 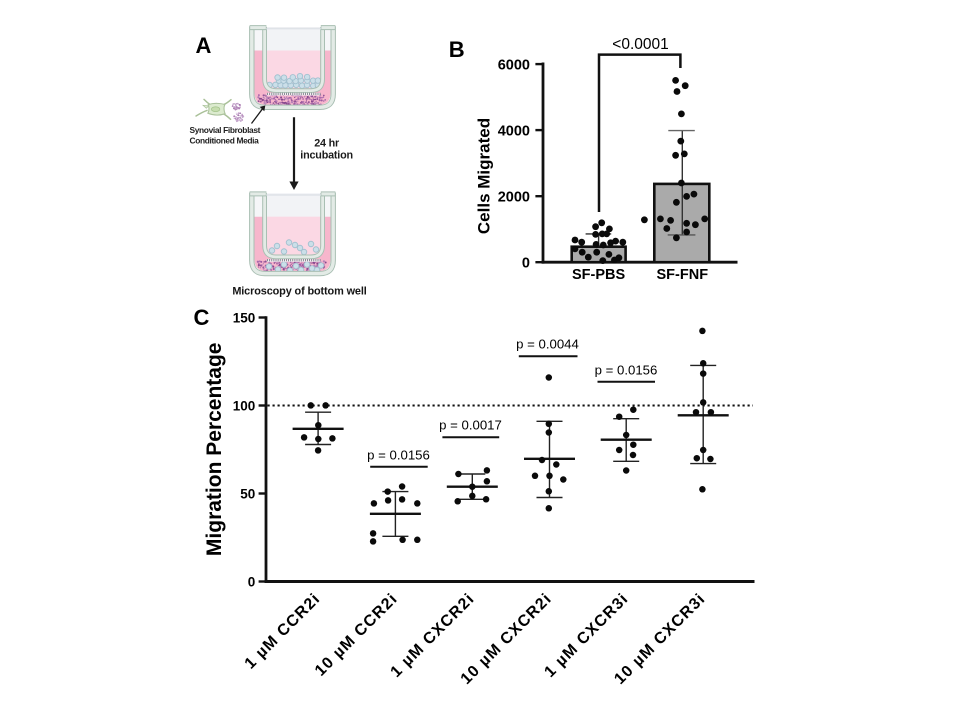 I want to click on svg-text: Cells Migrated, so click(x=484, y=176).